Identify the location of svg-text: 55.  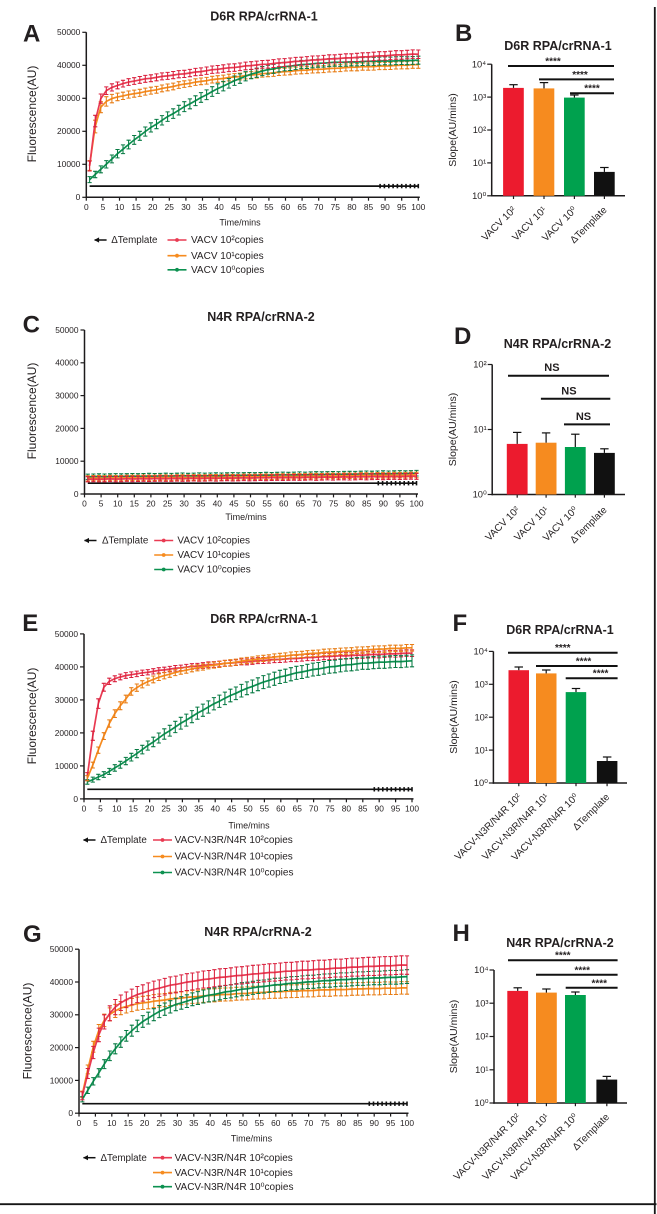
(260, 1123).